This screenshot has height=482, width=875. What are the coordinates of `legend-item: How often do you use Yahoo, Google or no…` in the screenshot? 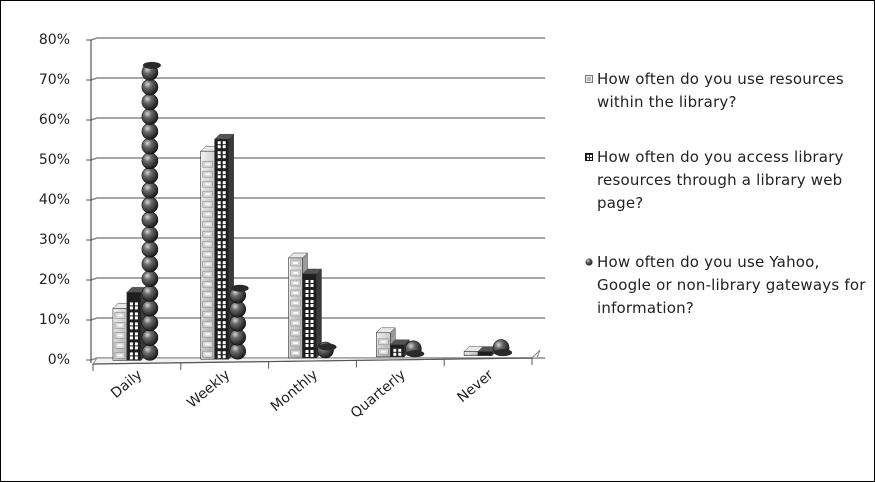 It's located at (728, 285).